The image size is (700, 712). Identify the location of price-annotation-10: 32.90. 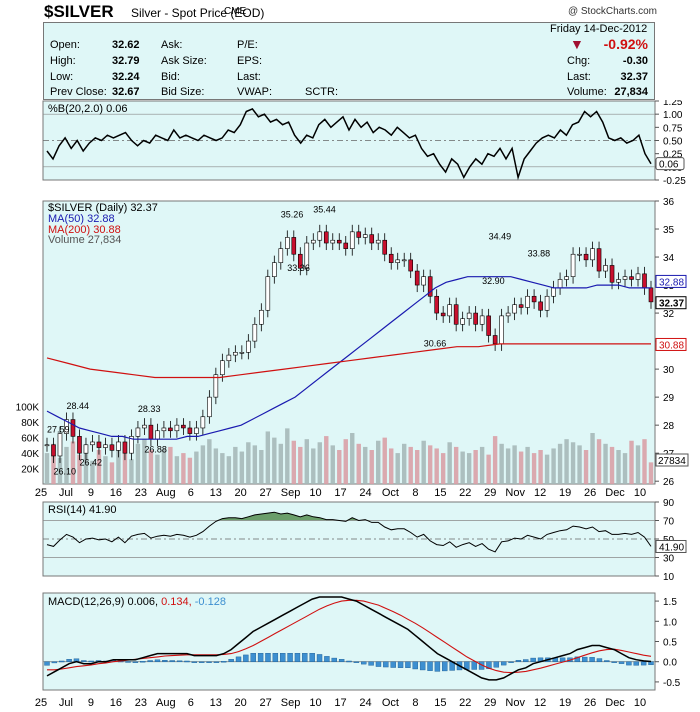
(493, 281).